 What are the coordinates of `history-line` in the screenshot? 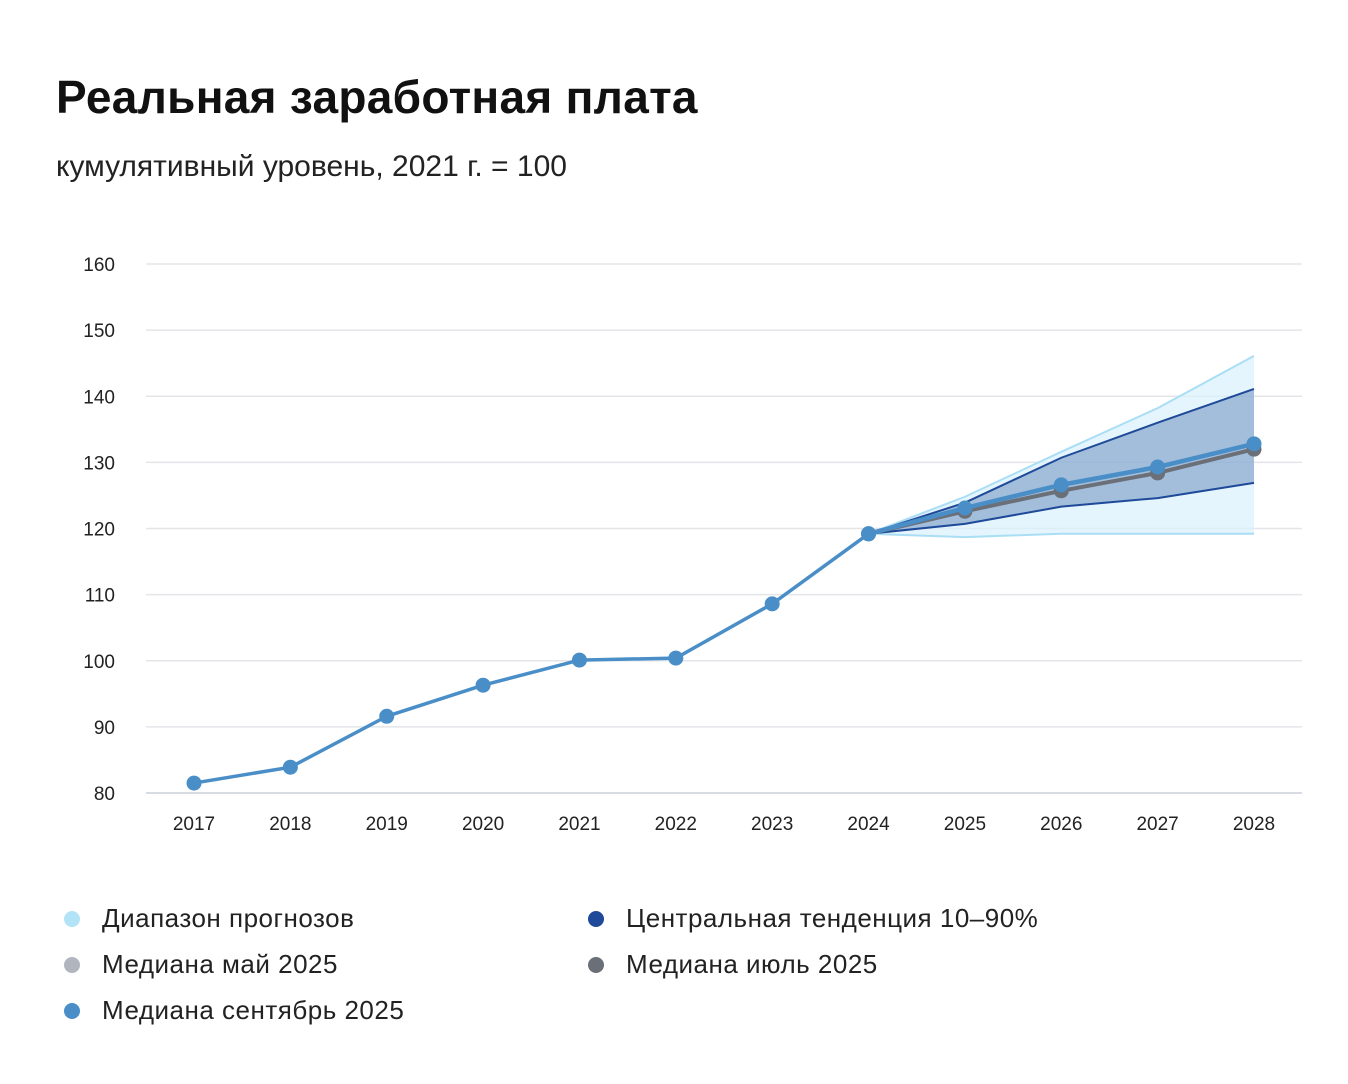 It's located at (531, 658).